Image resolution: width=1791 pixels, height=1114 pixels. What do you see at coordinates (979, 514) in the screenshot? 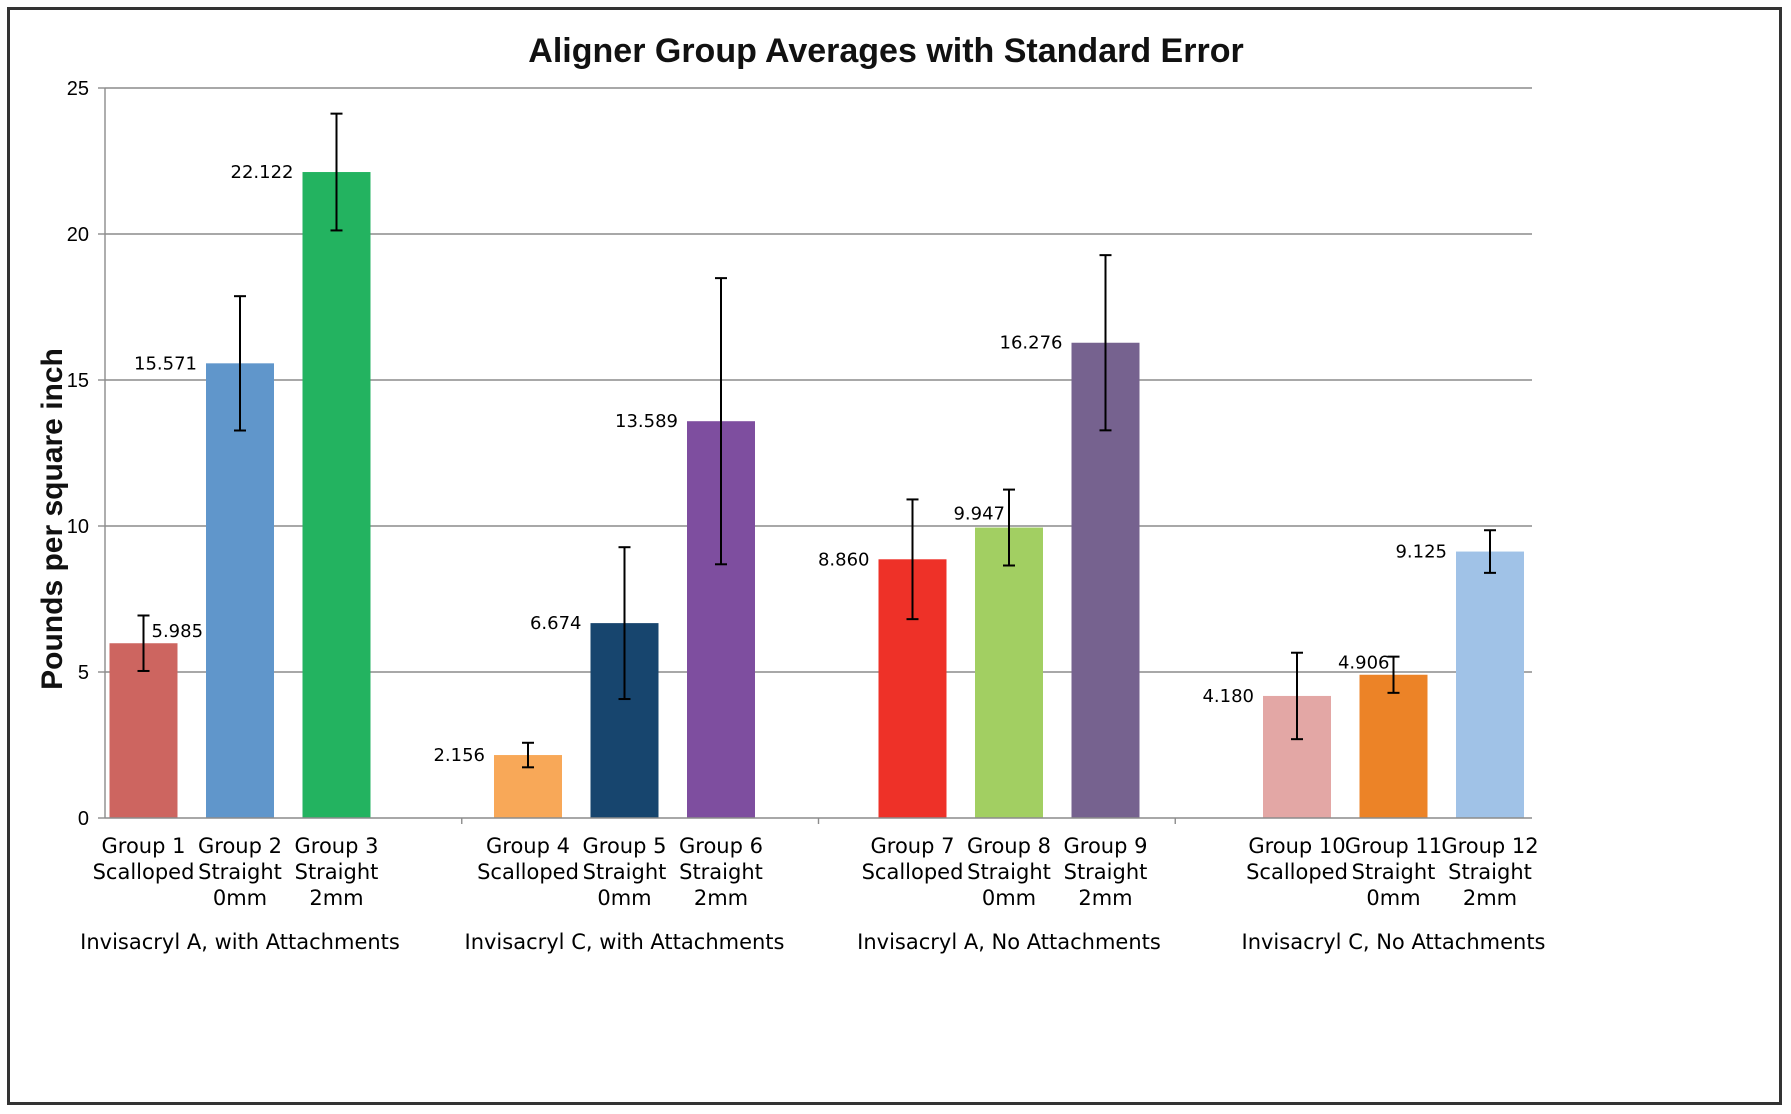
I see `data-label: 9.947` at bounding box center [979, 514].